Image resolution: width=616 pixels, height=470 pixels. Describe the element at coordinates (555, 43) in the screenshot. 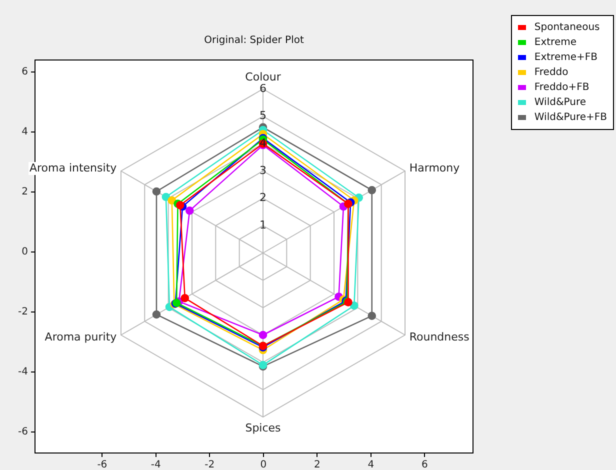

I see `legend-label: Extreme` at that location.